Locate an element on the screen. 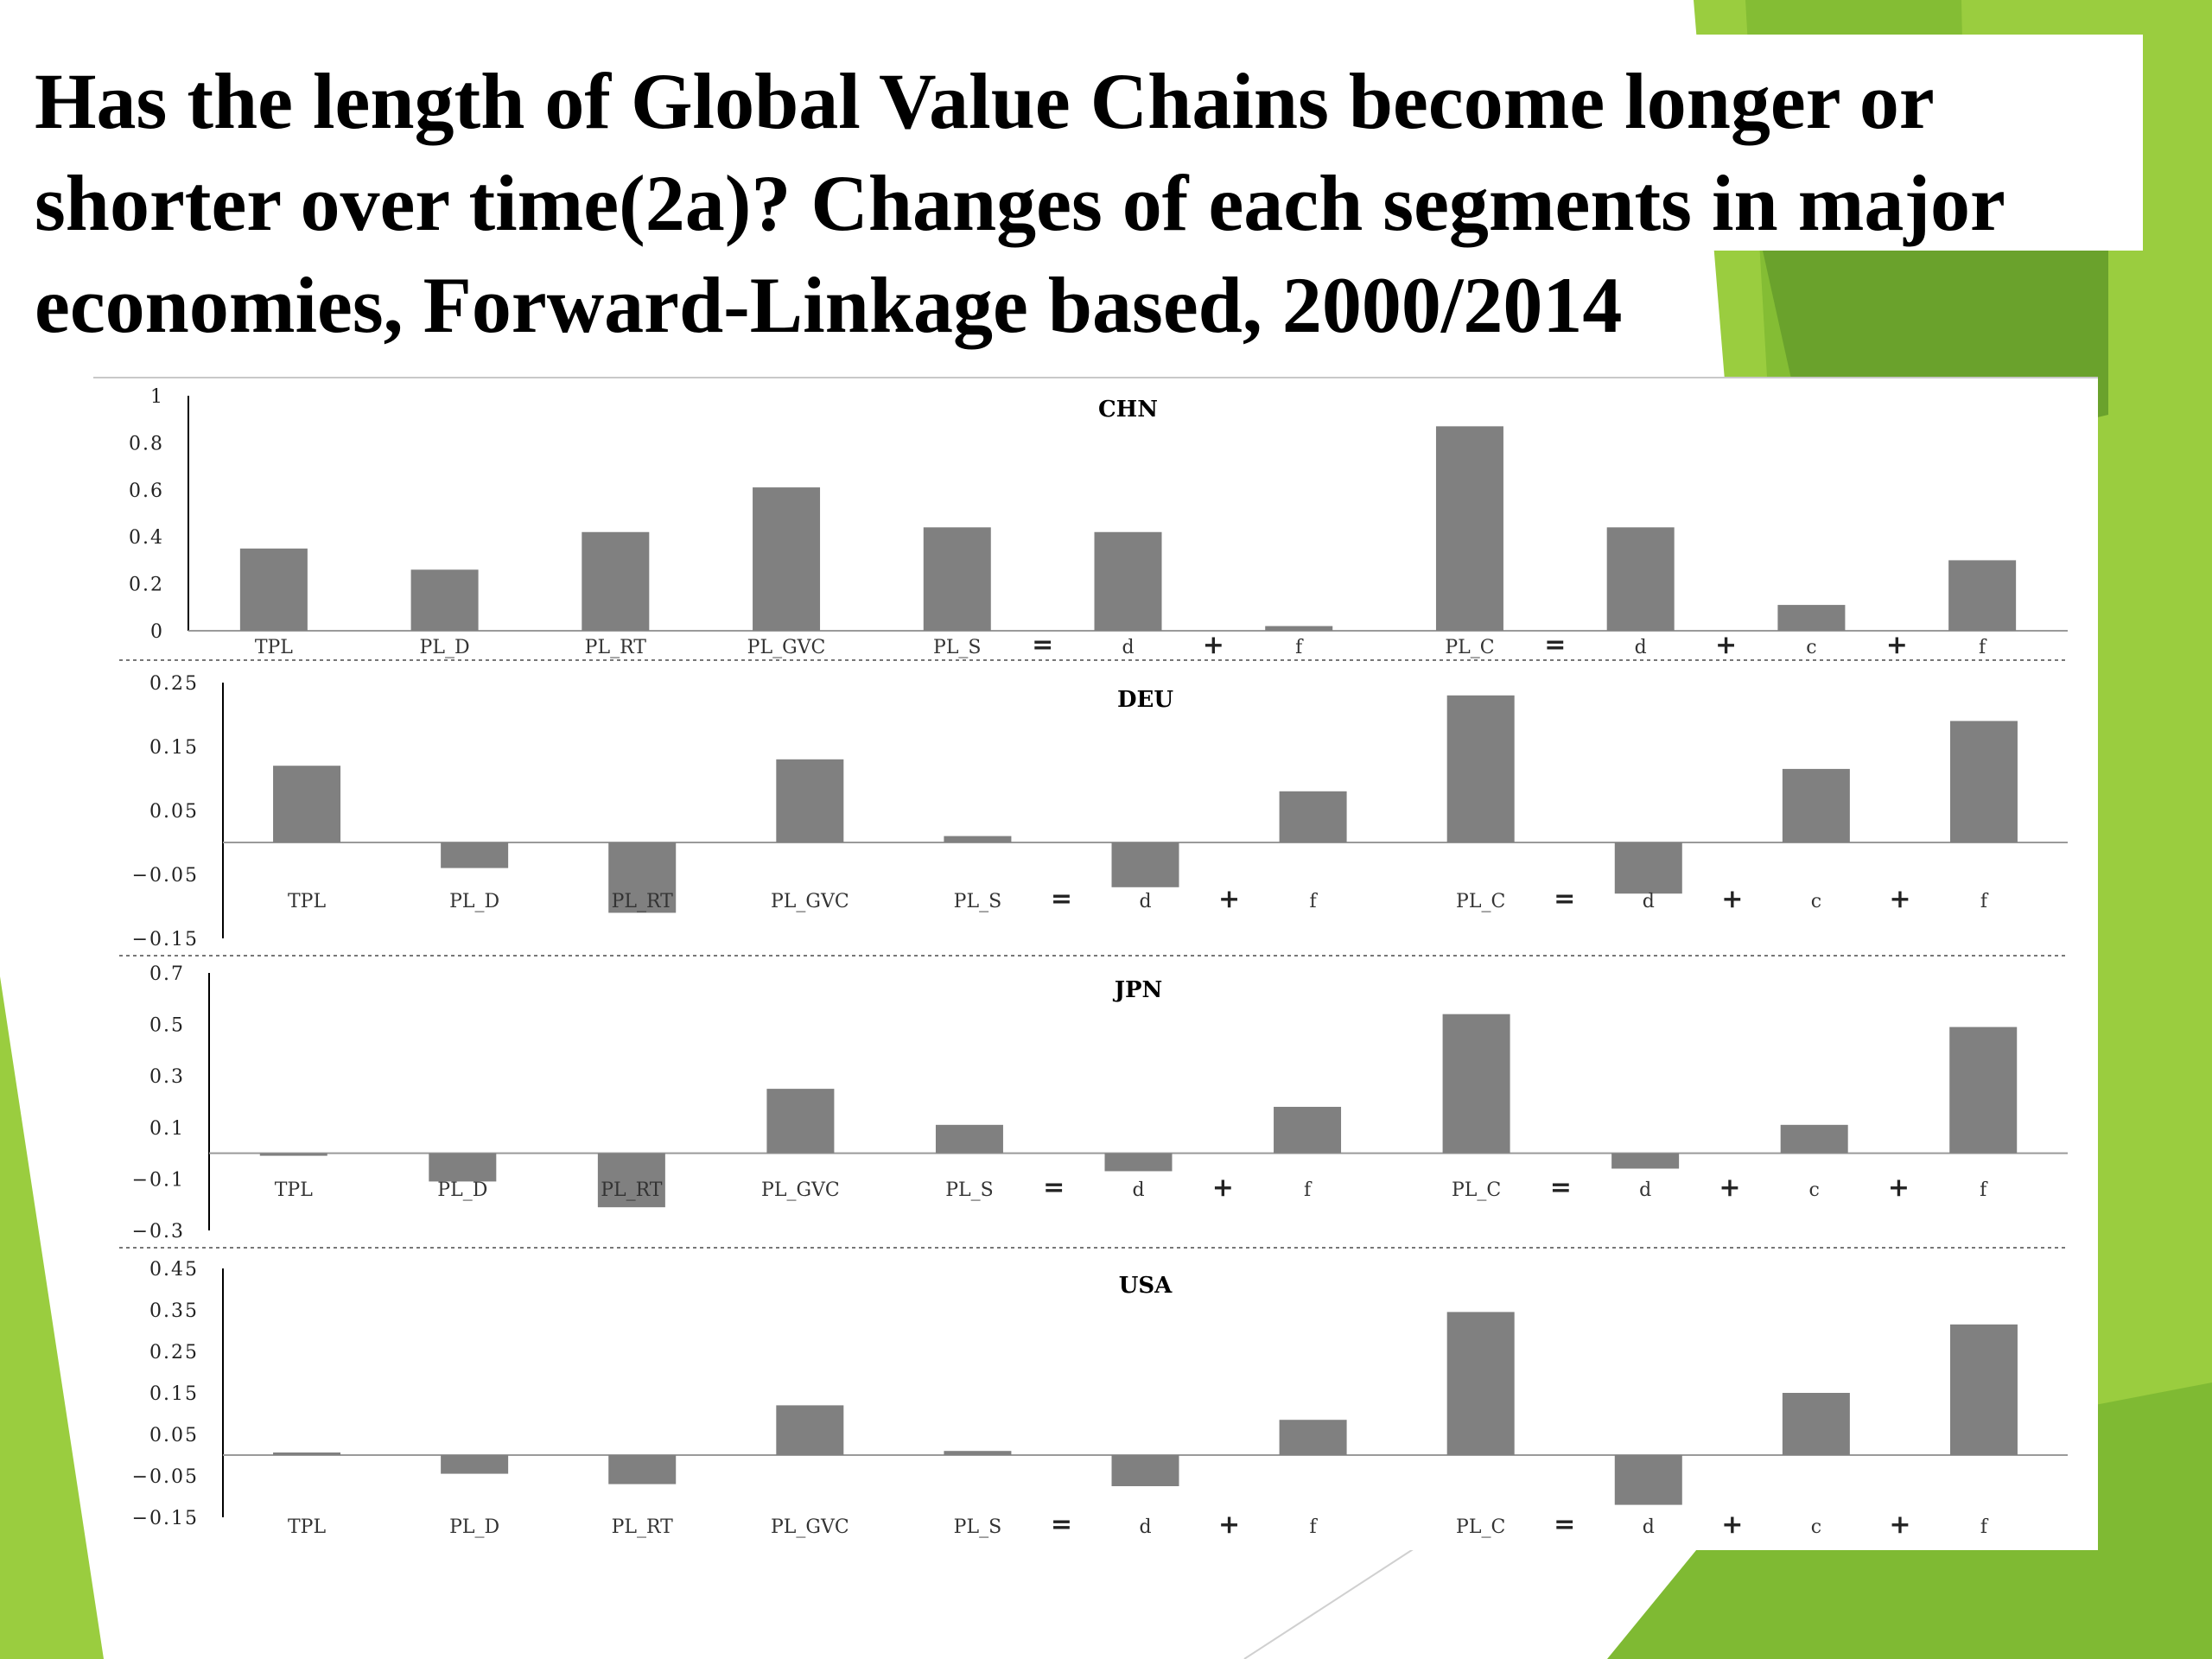  green-stripe-left is located at coordinates (52, 1317).